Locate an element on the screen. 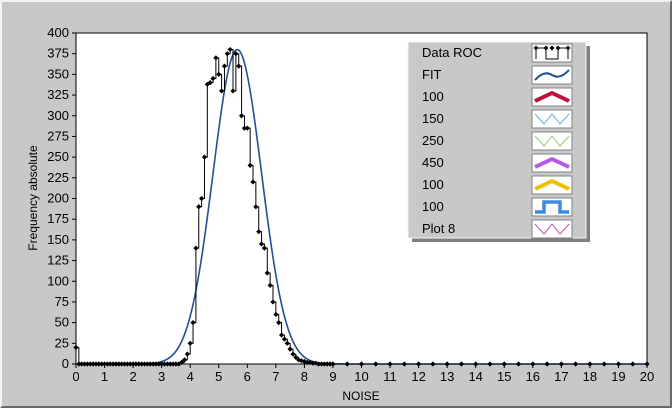 The height and width of the screenshot is (408, 672). y-tick-label: 125 is located at coordinates (58, 260).